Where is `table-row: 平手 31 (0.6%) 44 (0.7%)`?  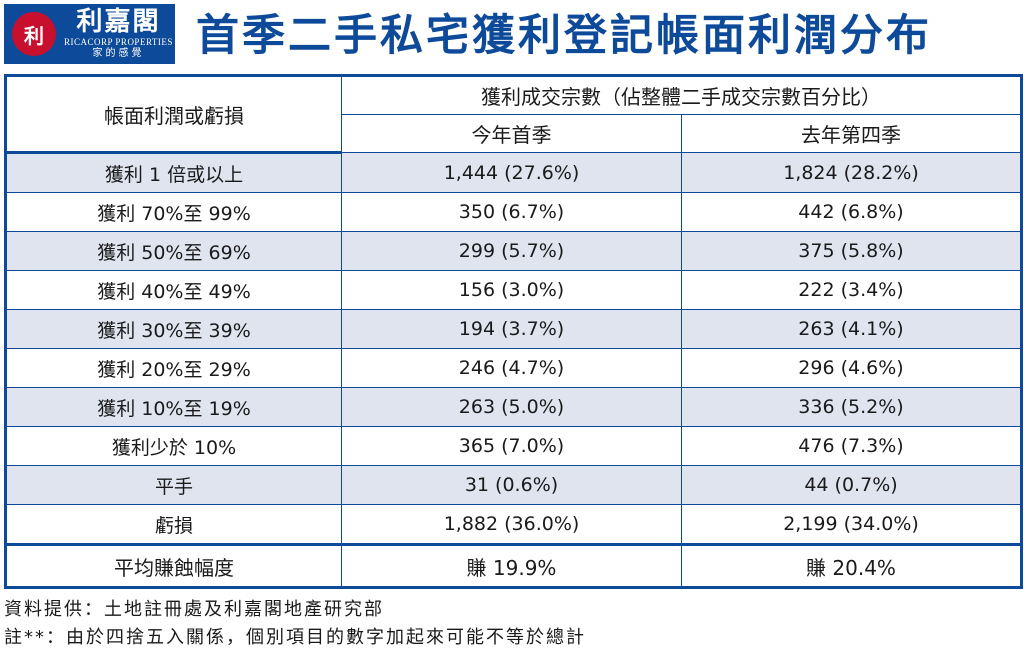 table-row: 平手 31 (0.6%) 44 (0.7%) is located at coordinates (513, 485).